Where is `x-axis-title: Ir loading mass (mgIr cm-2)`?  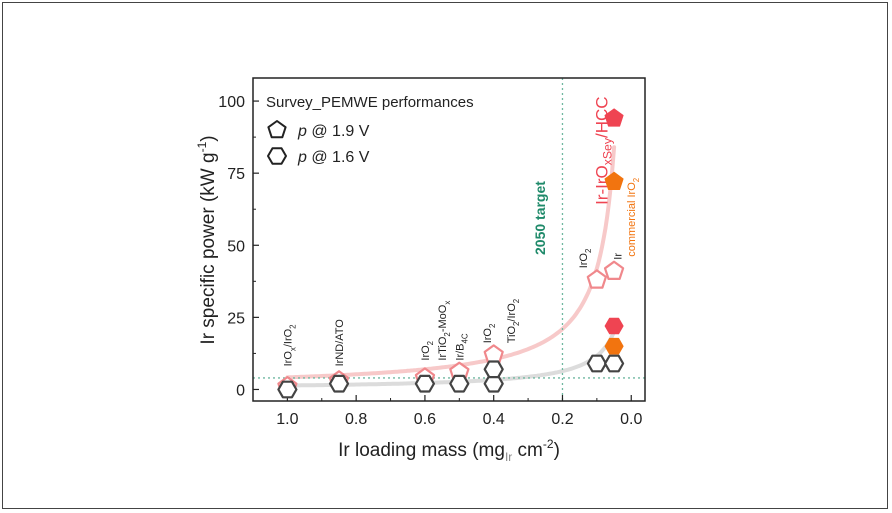 x-axis-title: Ir loading mass (mgIr cm-2) is located at coordinates (449, 450).